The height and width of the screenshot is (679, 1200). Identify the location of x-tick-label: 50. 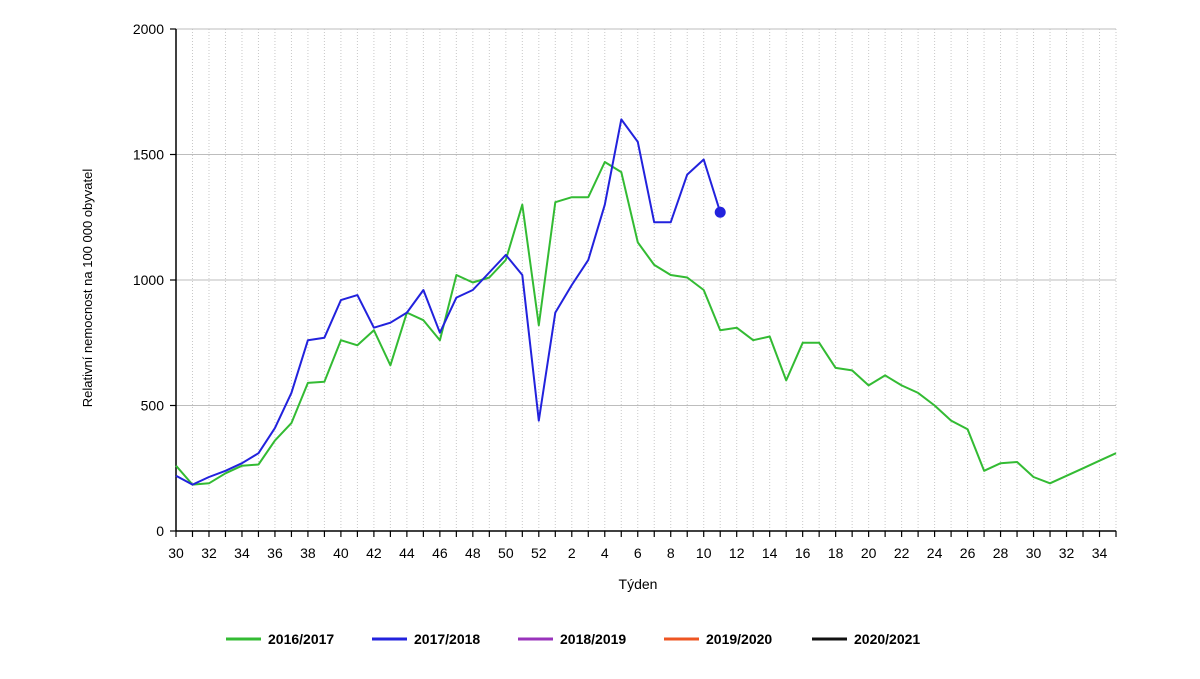
(506, 553).